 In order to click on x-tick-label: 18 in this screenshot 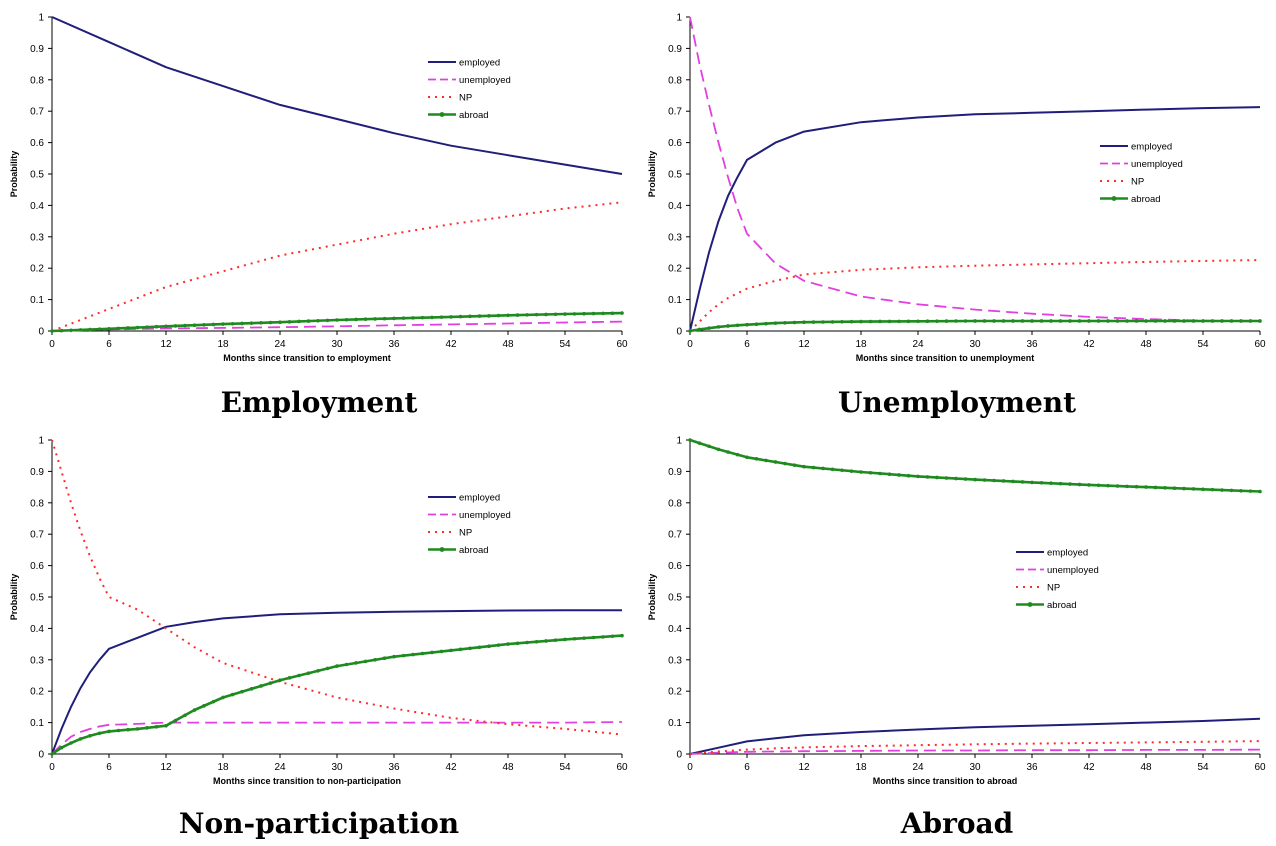, I will do `click(223, 767)`.